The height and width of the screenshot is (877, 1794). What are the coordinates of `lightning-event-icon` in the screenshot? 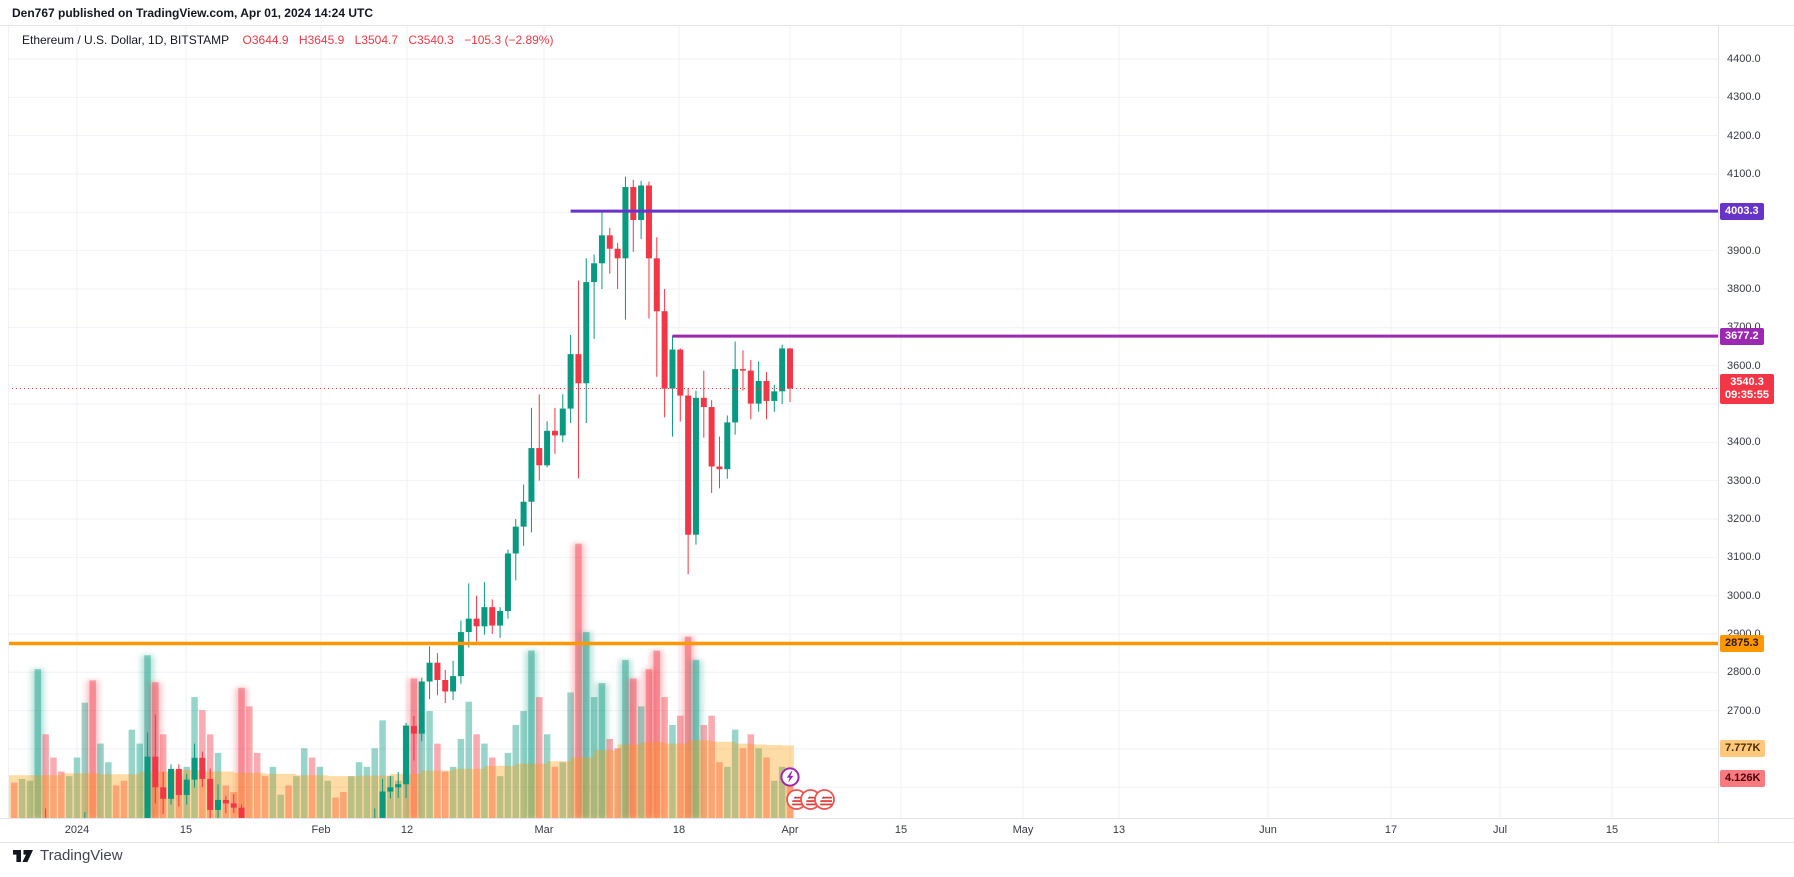 It's located at (790, 779).